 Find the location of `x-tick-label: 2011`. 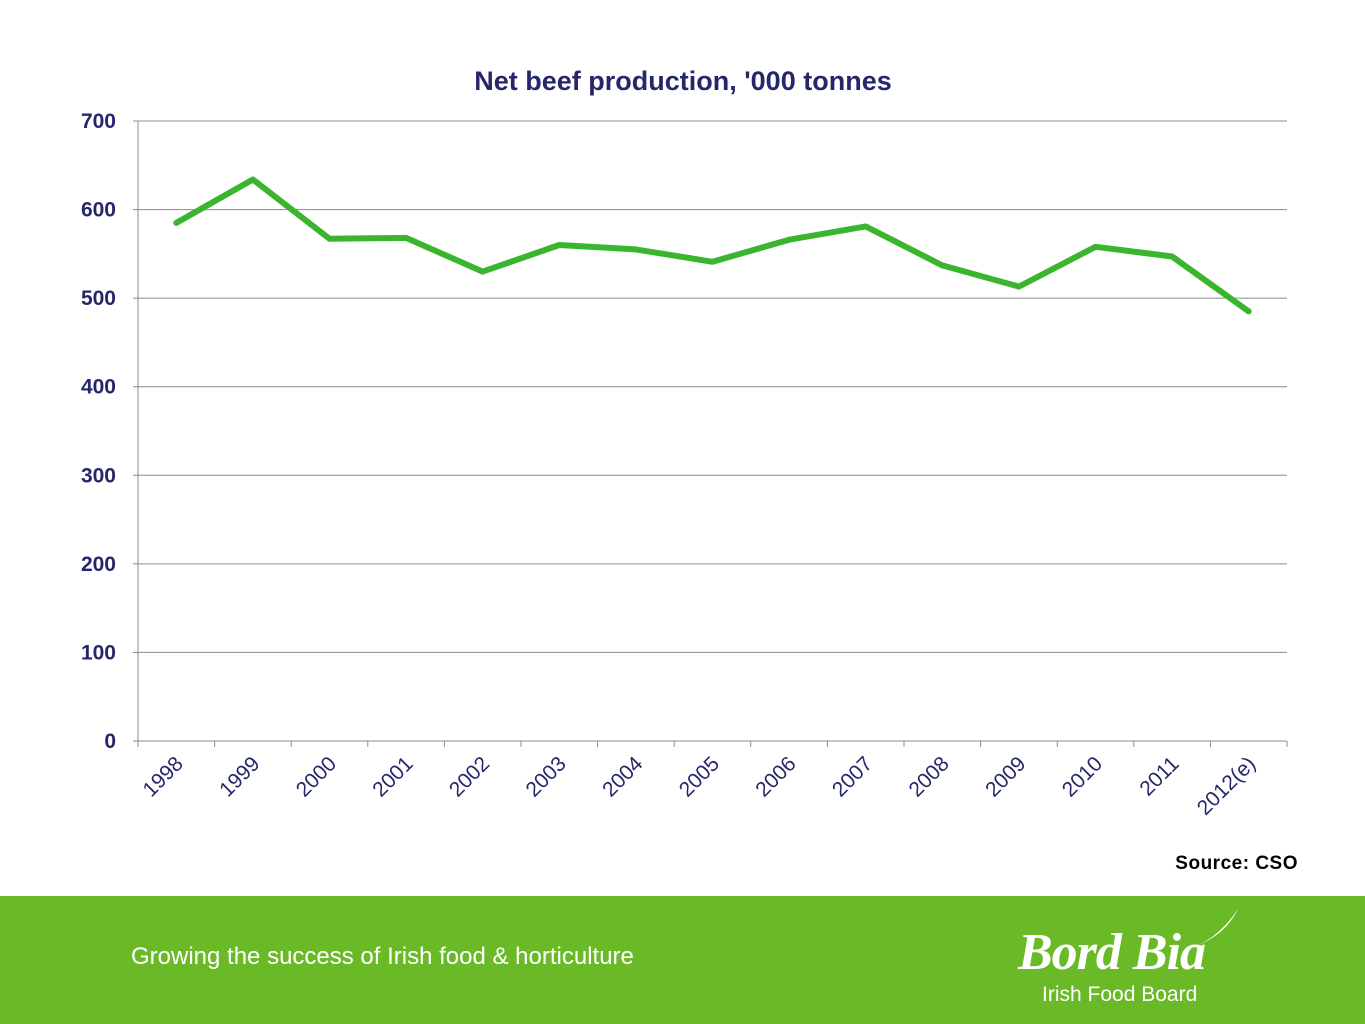

x-tick-label: 2011 is located at coordinates (1159, 776).